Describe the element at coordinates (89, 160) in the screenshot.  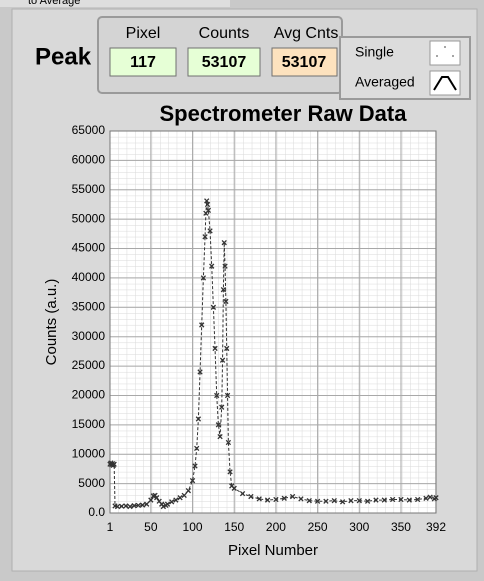
I see `y-tick-label: 60000` at that location.